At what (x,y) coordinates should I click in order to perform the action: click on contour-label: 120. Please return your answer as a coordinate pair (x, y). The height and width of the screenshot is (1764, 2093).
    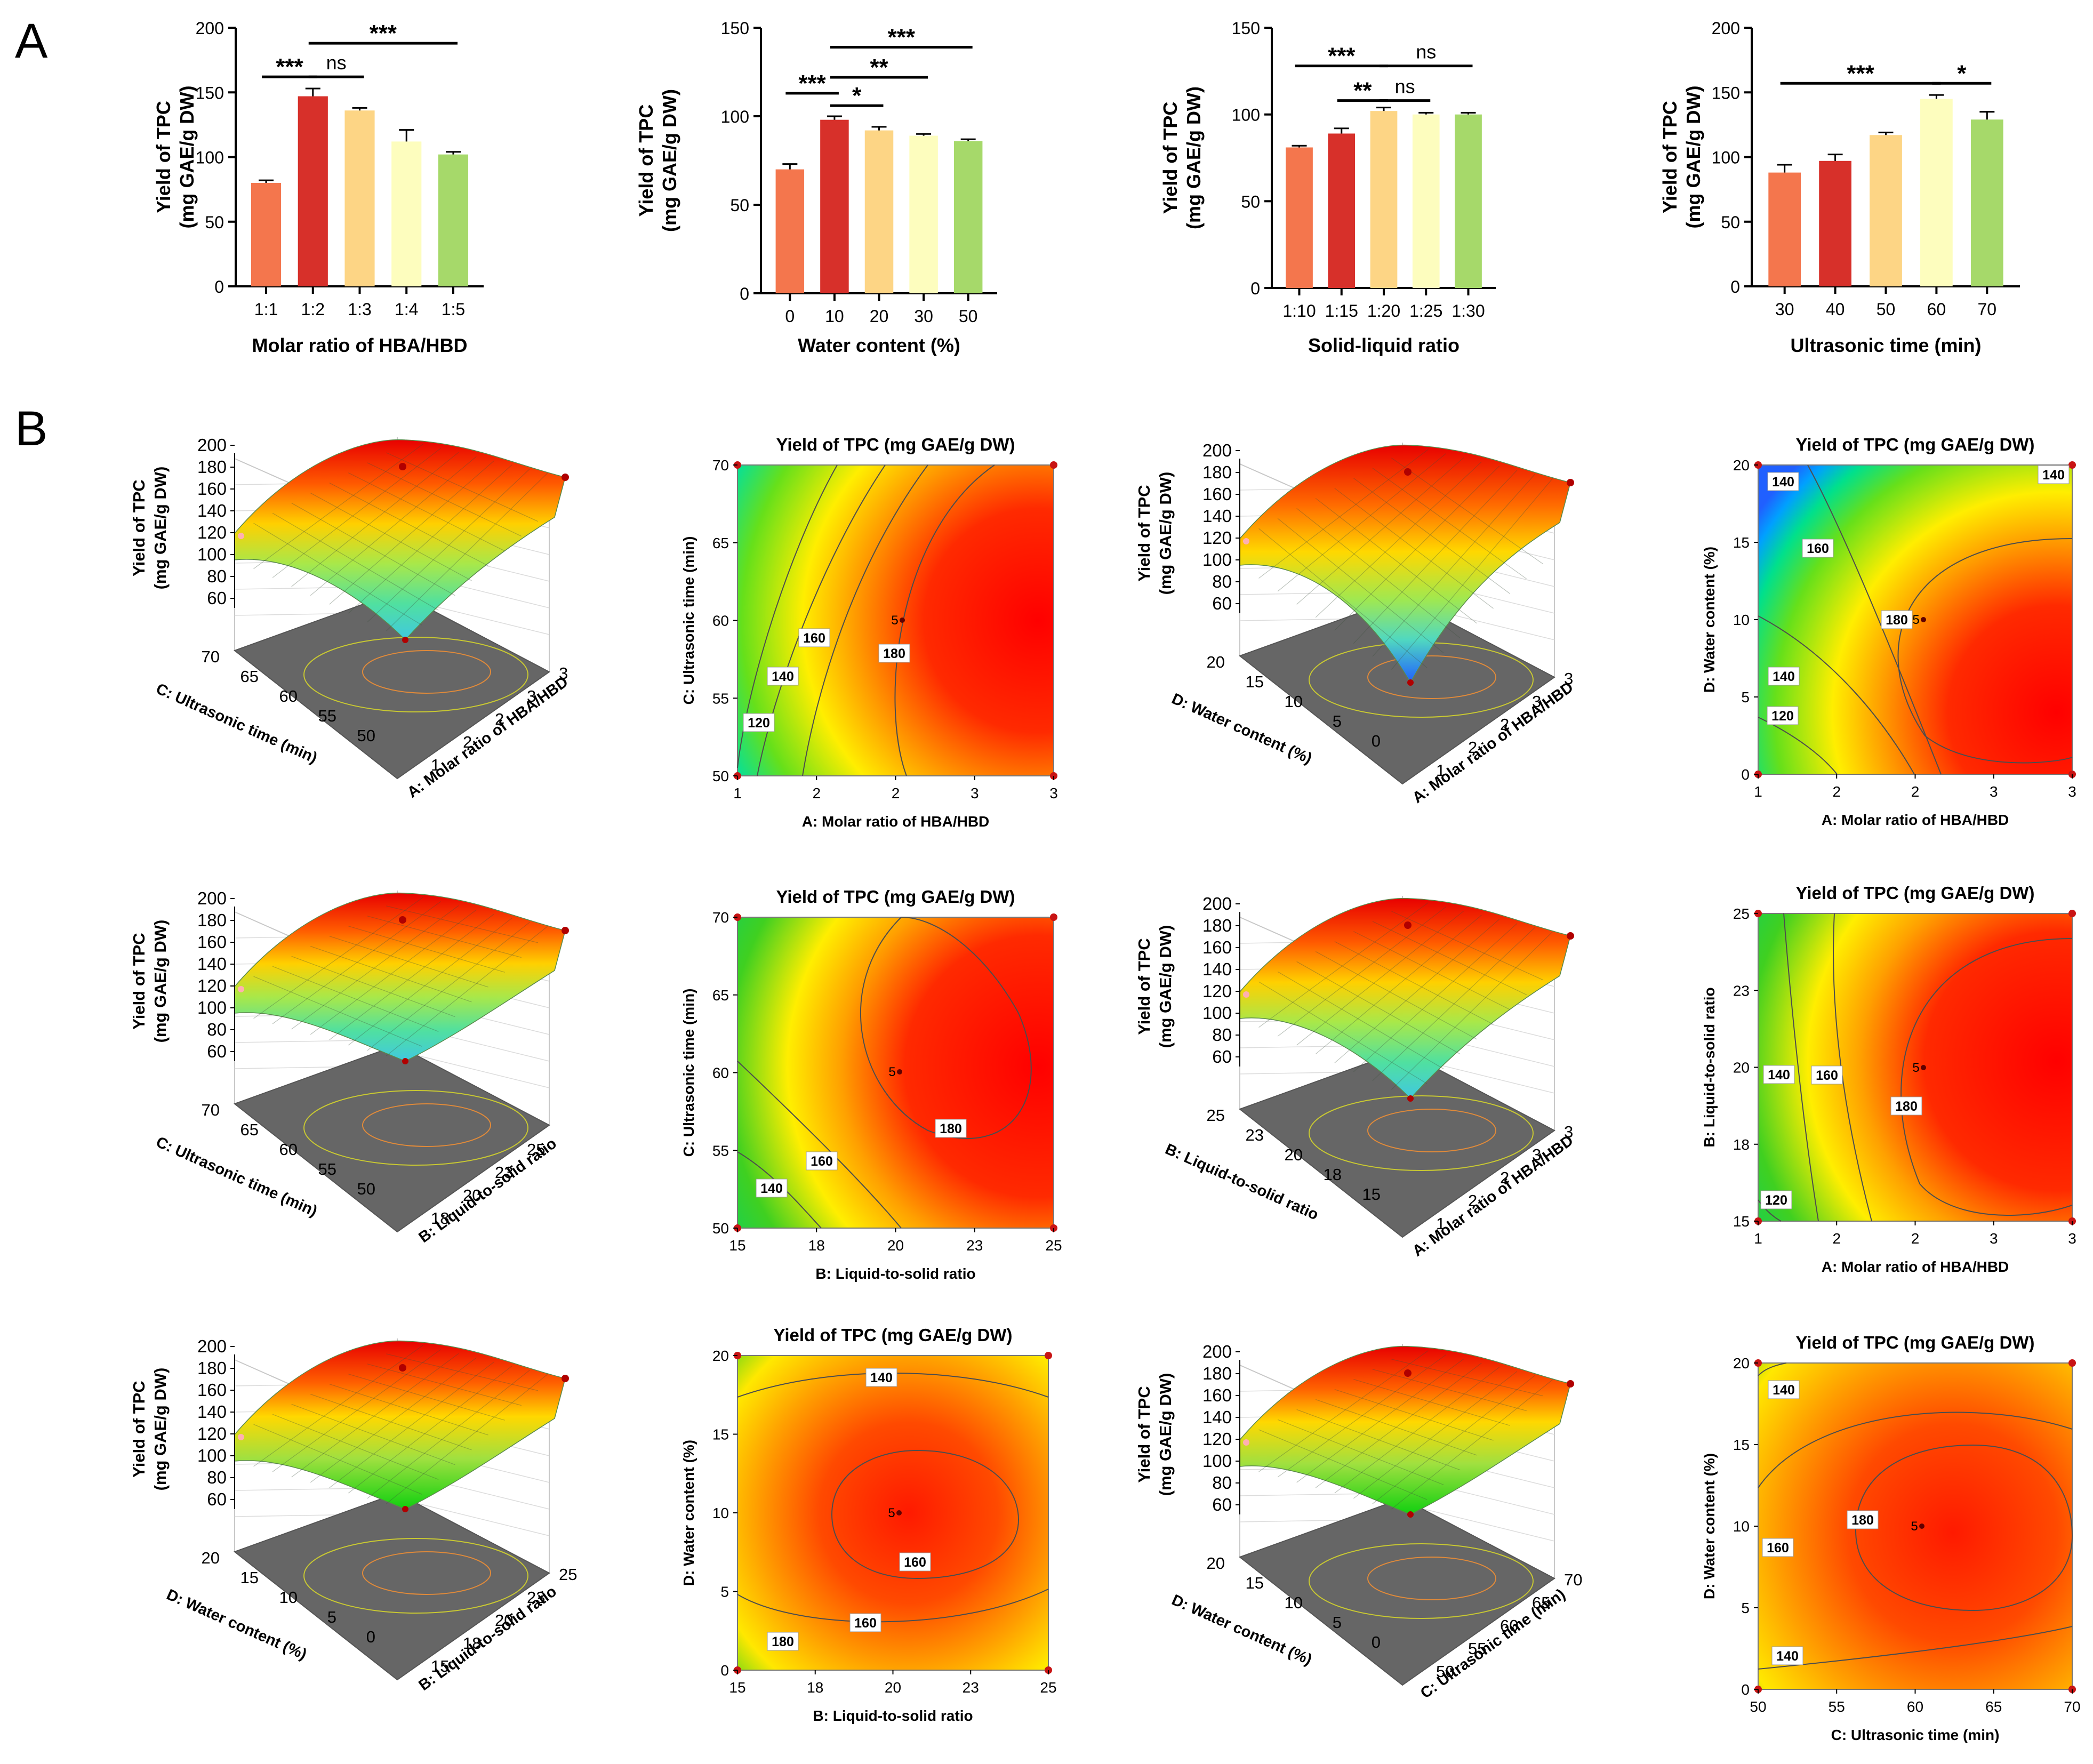
    Looking at the image, I should click on (1783, 715).